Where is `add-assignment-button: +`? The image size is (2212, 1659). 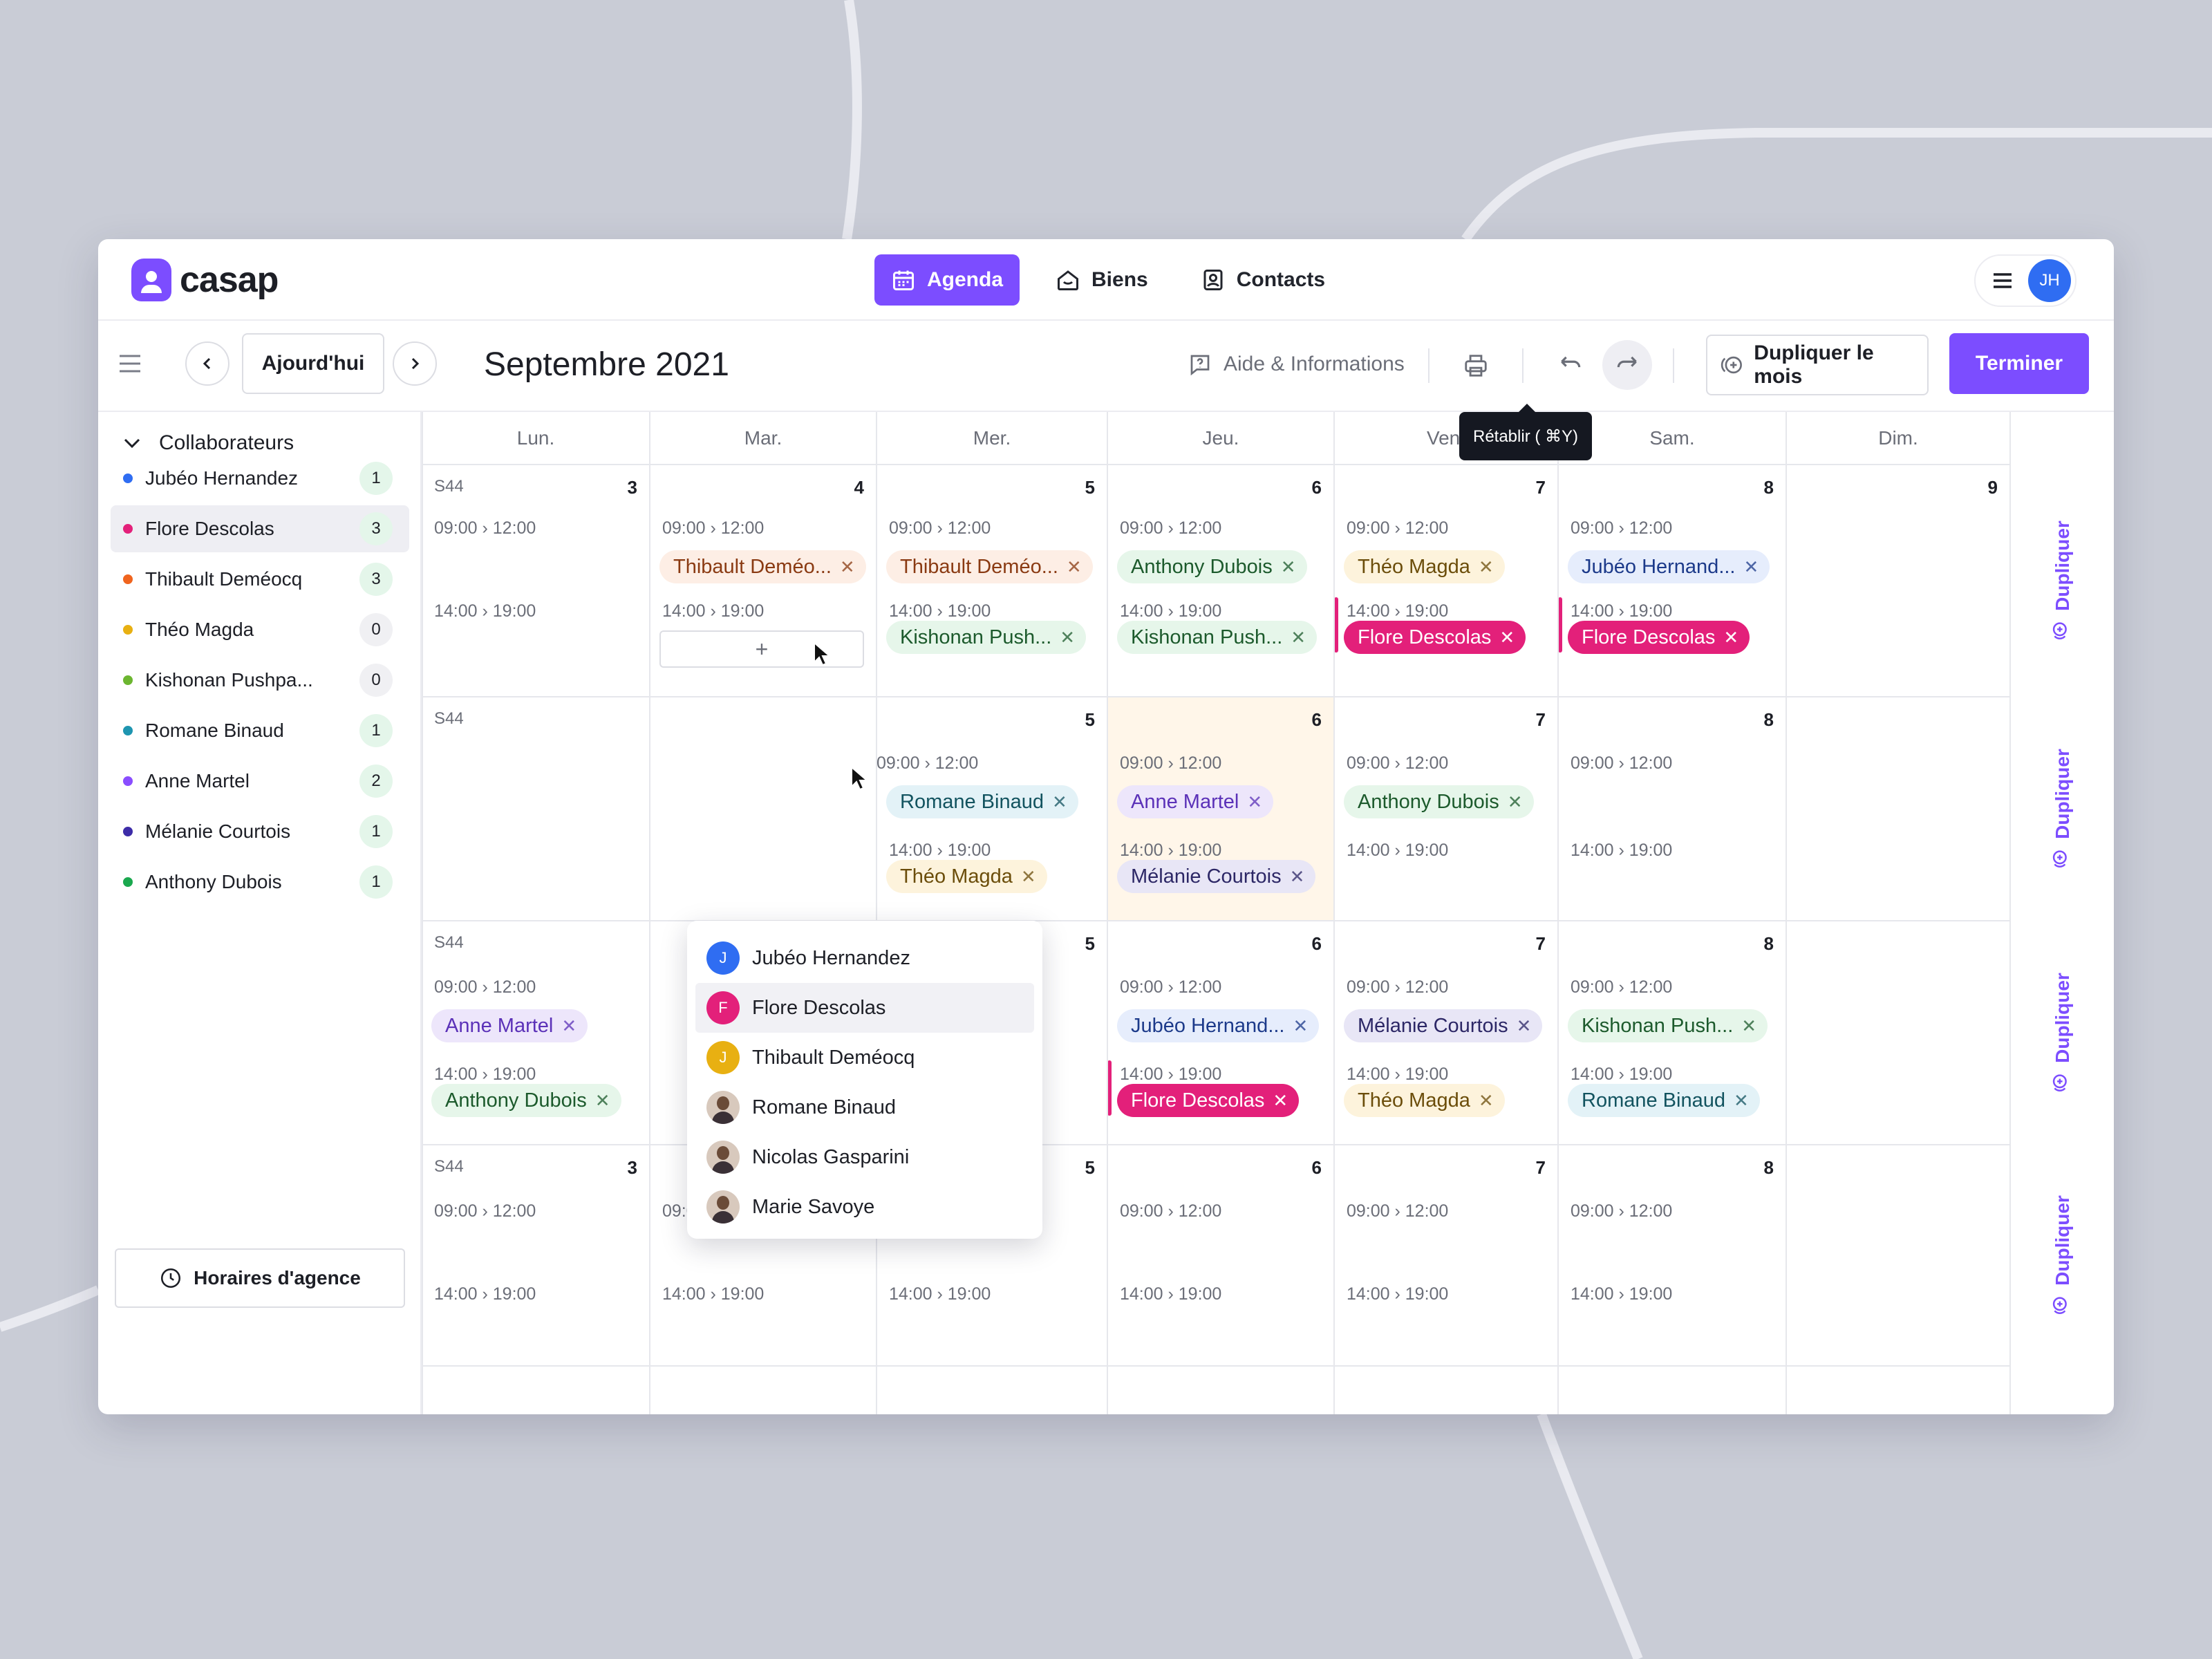 add-assignment-button: + is located at coordinates (761, 649).